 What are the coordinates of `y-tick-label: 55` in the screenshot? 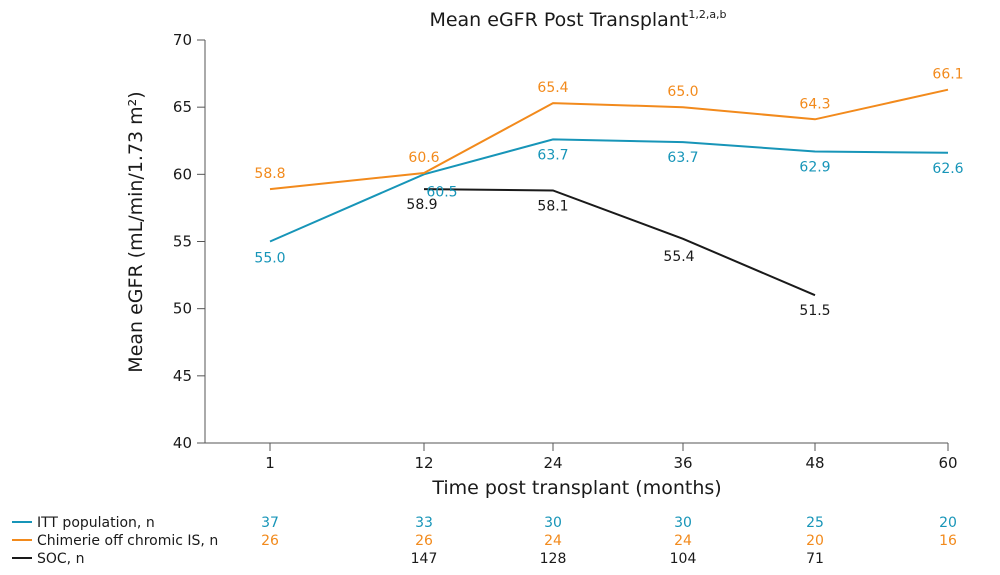 It's located at (182, 242).